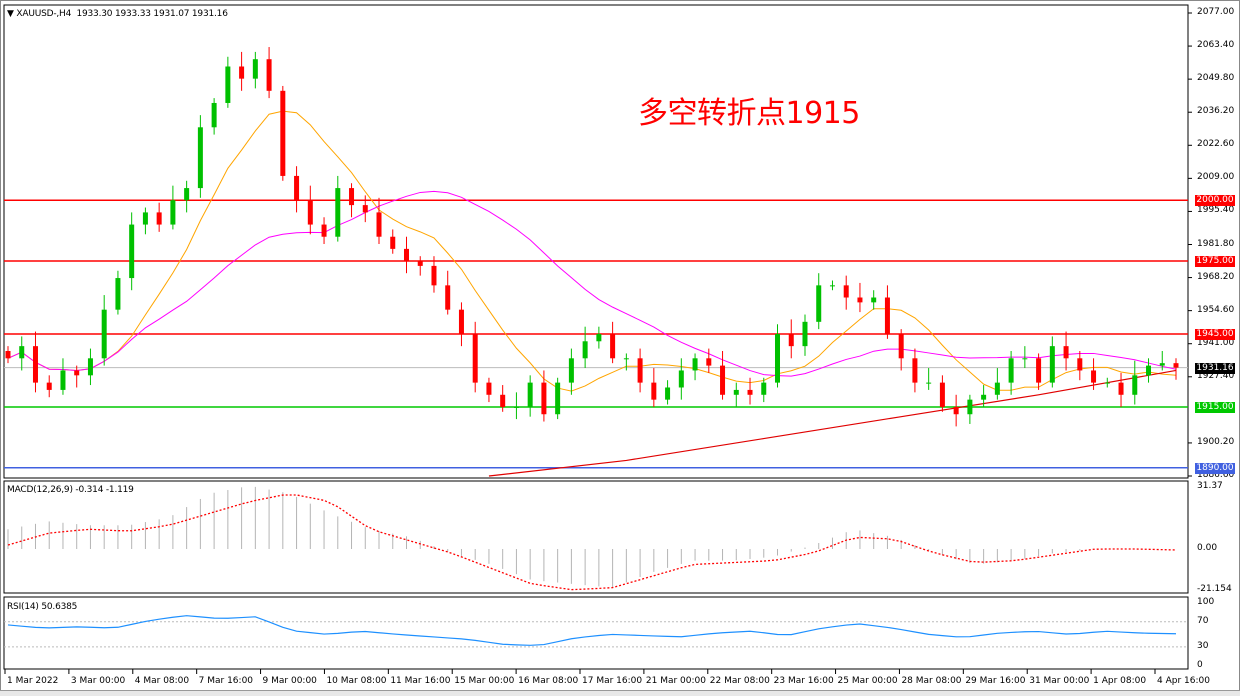 This screenshot has height=696, width=1240. What do you see at coordinates (1215, 407) in the screenshot?
I see `price-level-tag: 1915.00` at bounding box center [1215, 407].